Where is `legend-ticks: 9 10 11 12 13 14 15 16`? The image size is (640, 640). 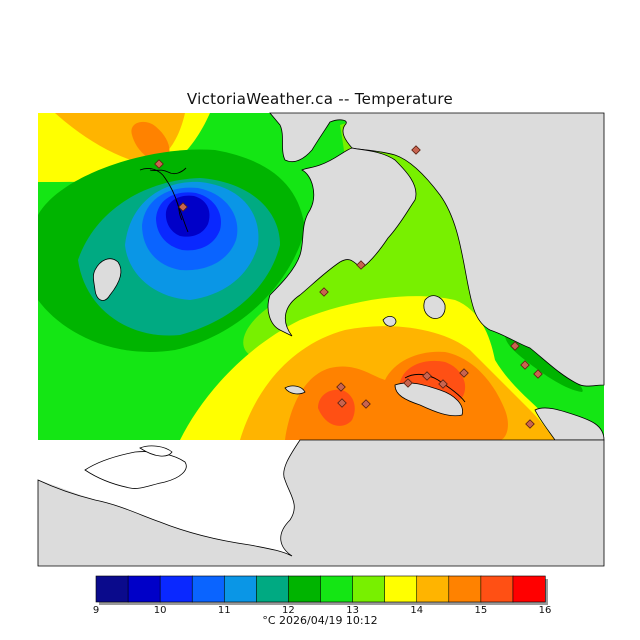
legend-ticks: 9 10 11 12 13 14 15 16 is located at coordinates (322, 610).